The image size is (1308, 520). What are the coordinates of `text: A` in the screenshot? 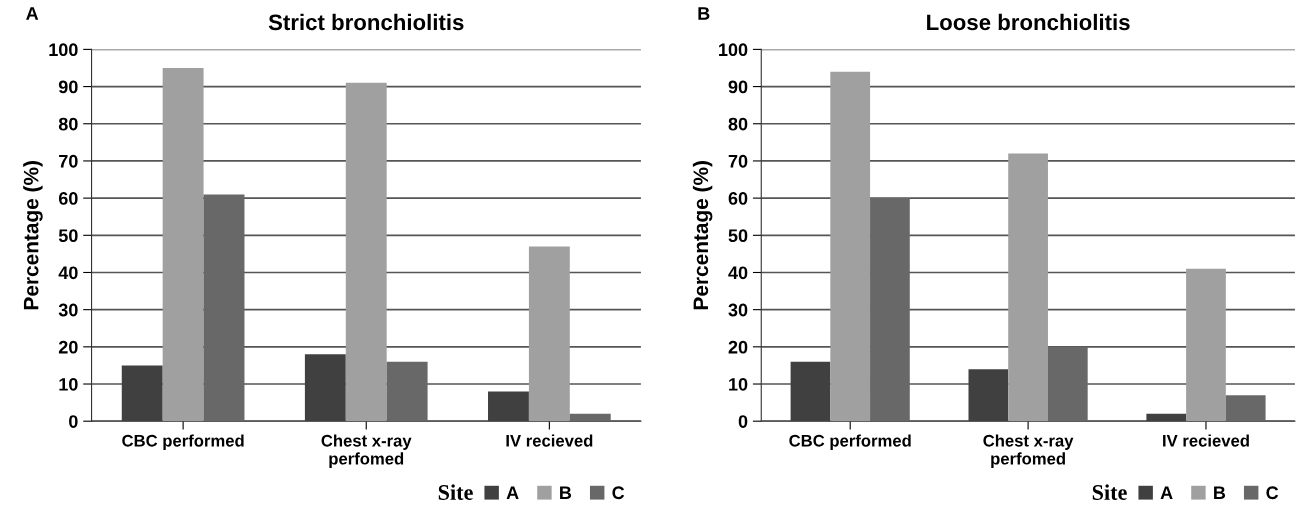 It's located at (32, 13).